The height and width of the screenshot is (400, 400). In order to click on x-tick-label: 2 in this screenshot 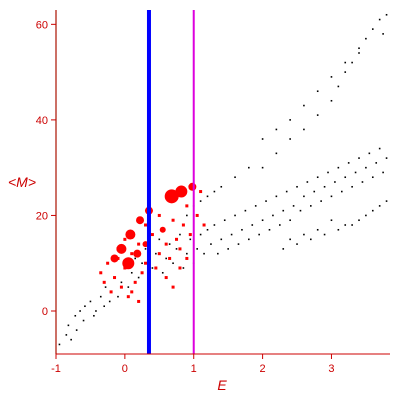, I will do `click(263, 369)`.